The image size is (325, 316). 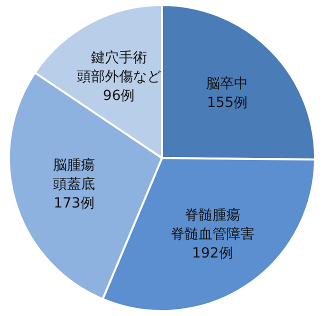 What do you see at coordinates (118, 67) in the screenshot?
I see `slice-label: 鍵穴手術頭部外傷など` at bounding box center [118, 67].